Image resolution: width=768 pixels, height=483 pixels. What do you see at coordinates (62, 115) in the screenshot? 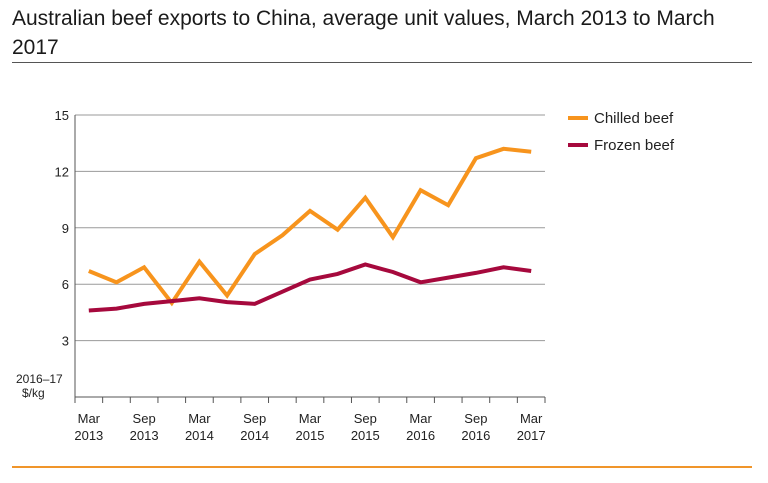
I see `y-tick-label: 15` at bounding box center [62, 115].